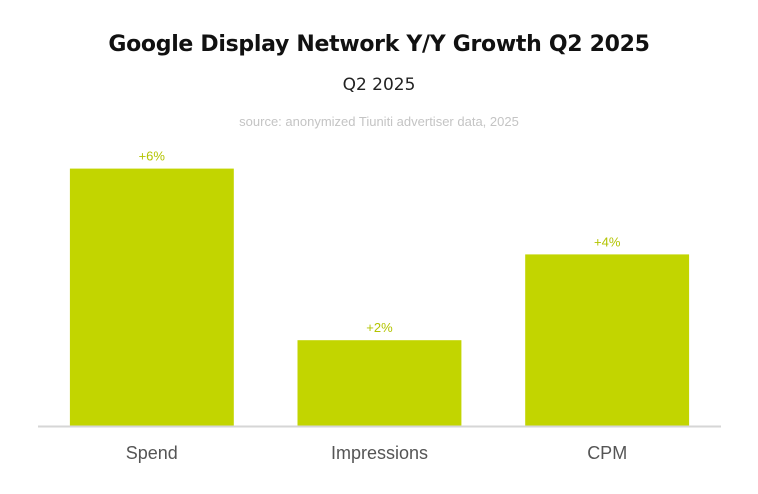  Describe the element at coordinates (607, 453) in the screenshot. I see `x-tick-label-cpm: CPM` at that location.